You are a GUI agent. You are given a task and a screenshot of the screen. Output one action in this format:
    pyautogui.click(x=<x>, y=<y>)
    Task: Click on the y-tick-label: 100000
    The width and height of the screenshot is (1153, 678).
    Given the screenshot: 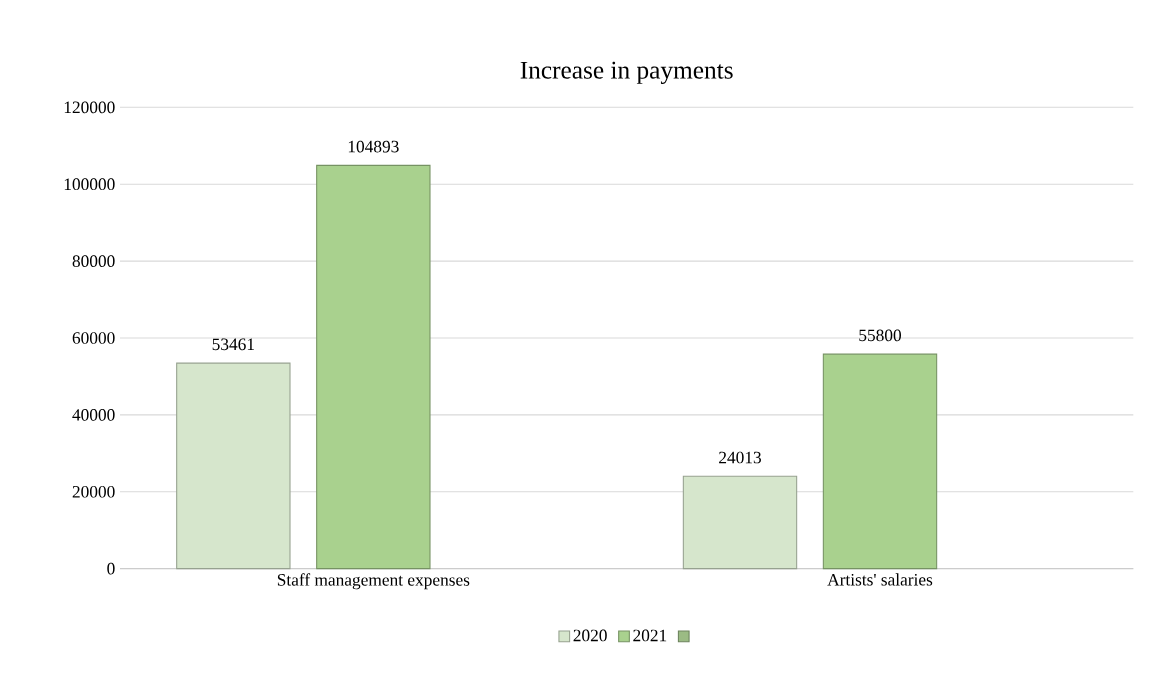 What is the action you would take?
    pyautogui.click(x=89, y=184)
    